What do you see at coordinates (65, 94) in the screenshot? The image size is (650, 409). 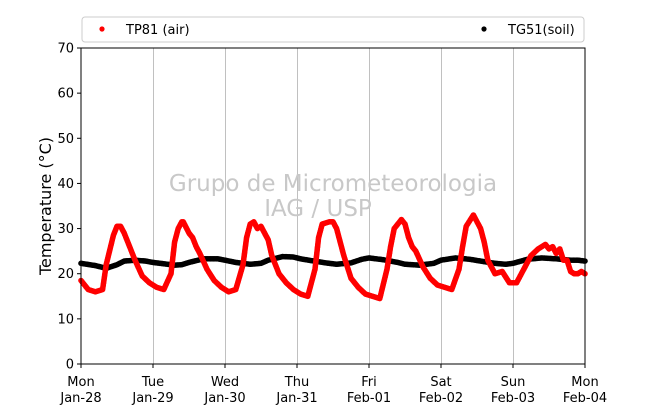 I see `y-tick-label: 60` at bounding box center [65, 94].